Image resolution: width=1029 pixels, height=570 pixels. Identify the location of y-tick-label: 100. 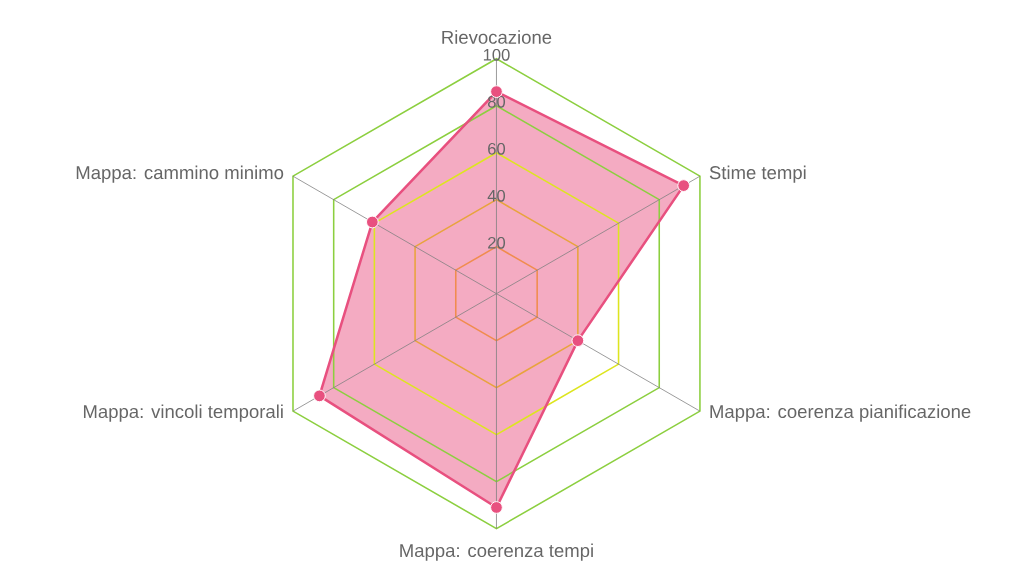
(496, 55).